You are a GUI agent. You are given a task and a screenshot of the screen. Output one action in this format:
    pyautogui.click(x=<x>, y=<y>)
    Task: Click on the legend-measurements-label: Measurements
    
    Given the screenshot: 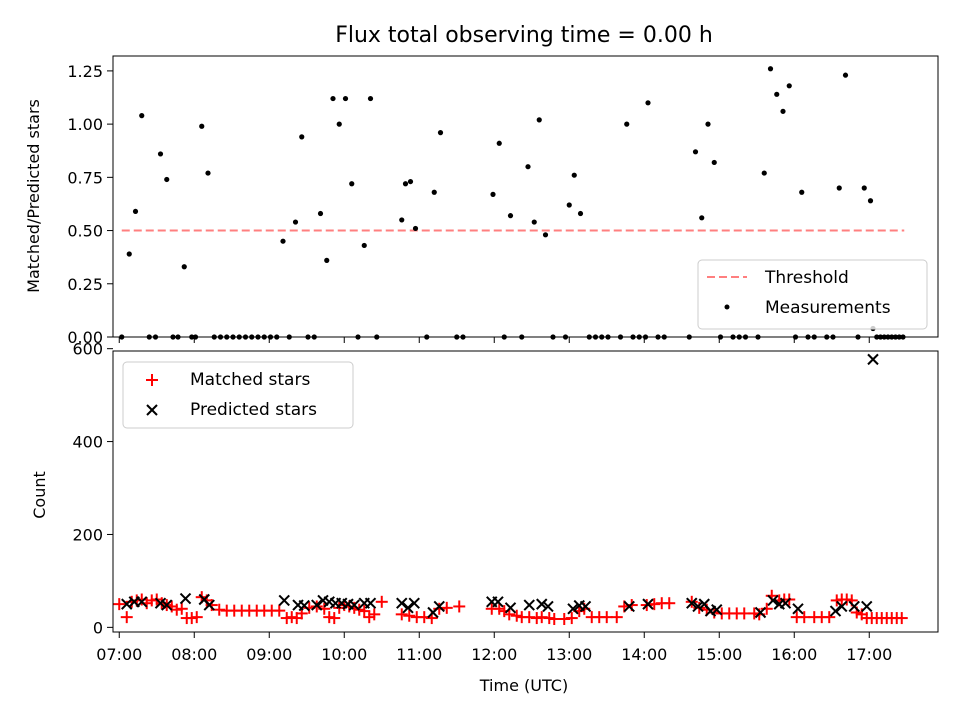 What is the action you would take?
    pyautogui.click(x=828, y=308)
    